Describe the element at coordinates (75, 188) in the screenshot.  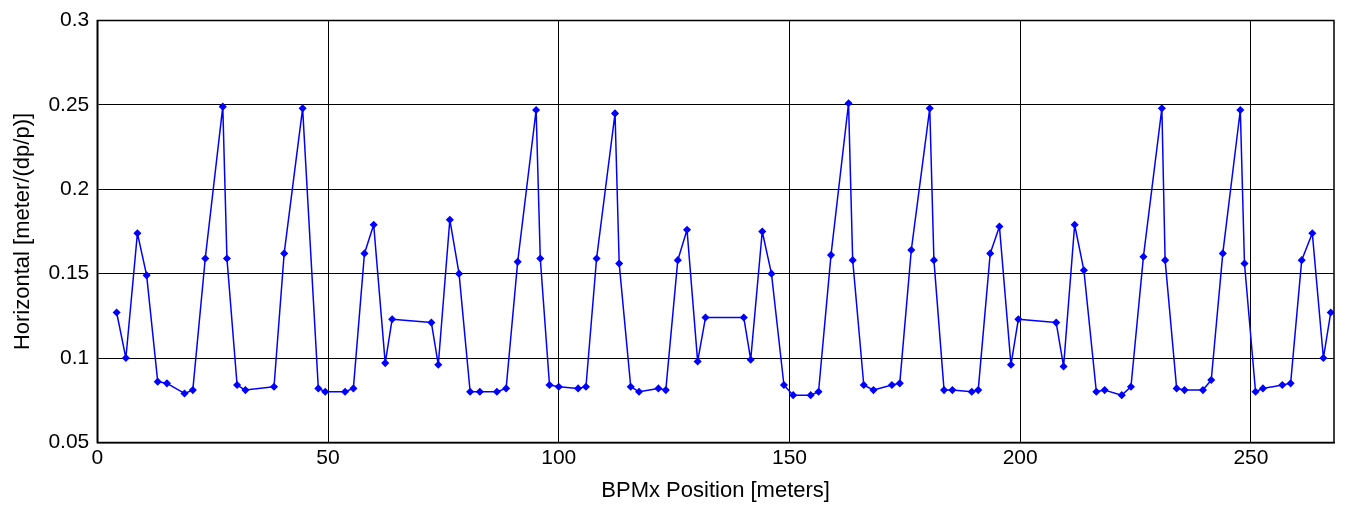
I see `y-tick-label: 0.2` at that location.